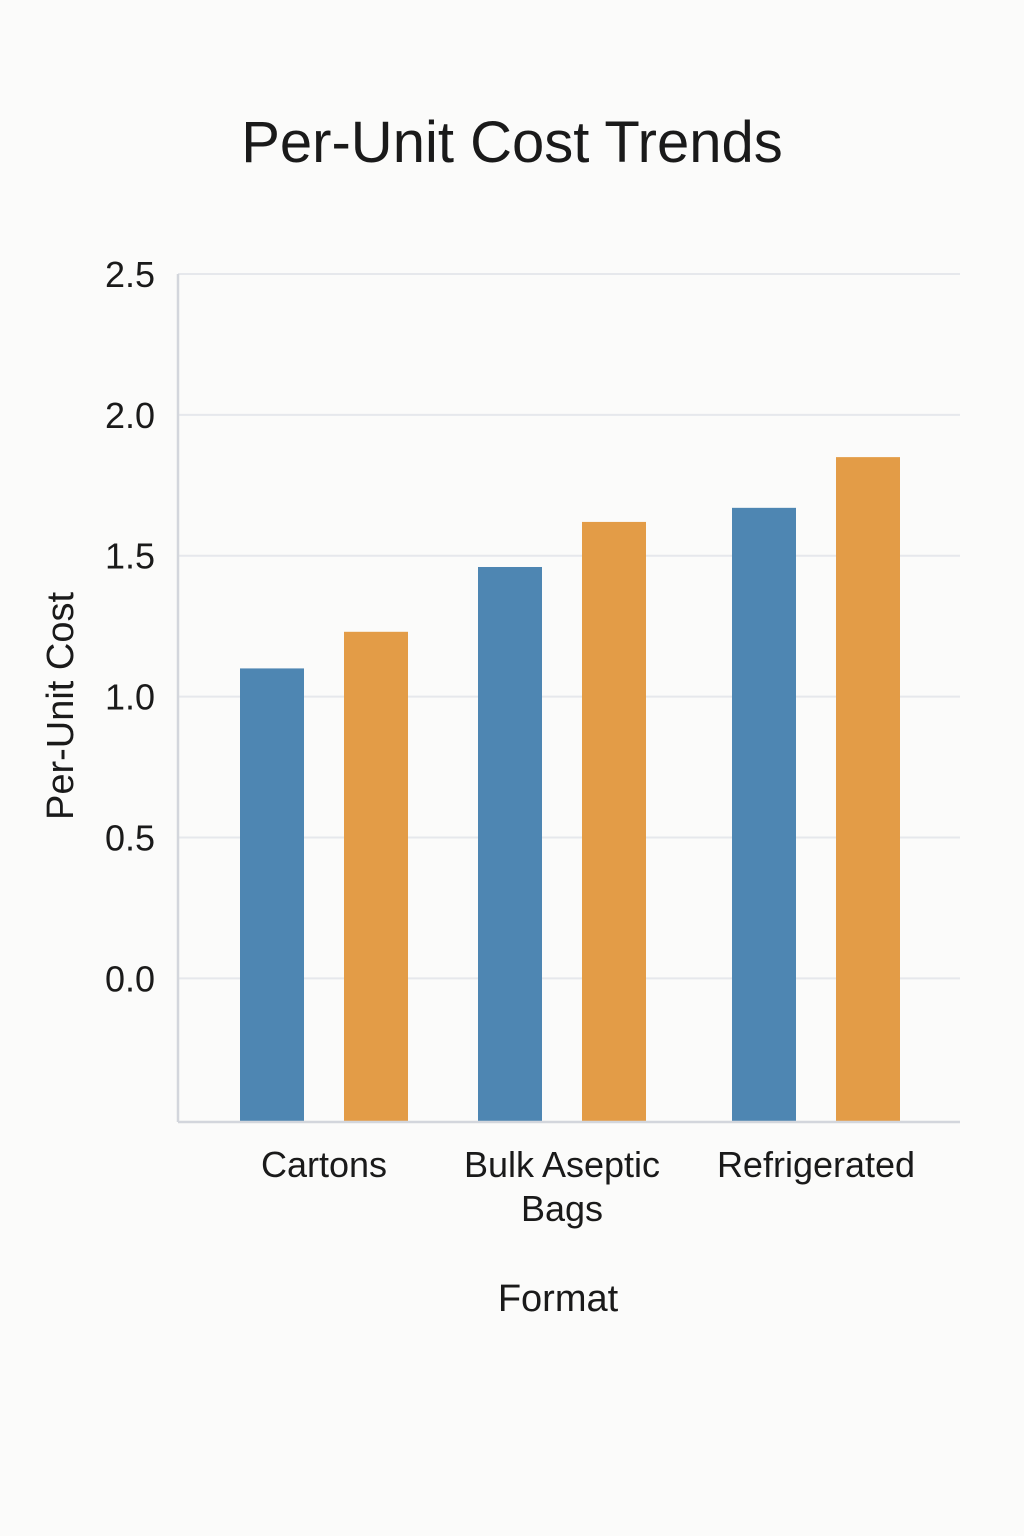 This screenshot has height=1536, width=1024. I want to click on y-tick-label: 0.0, so click(130, 978).